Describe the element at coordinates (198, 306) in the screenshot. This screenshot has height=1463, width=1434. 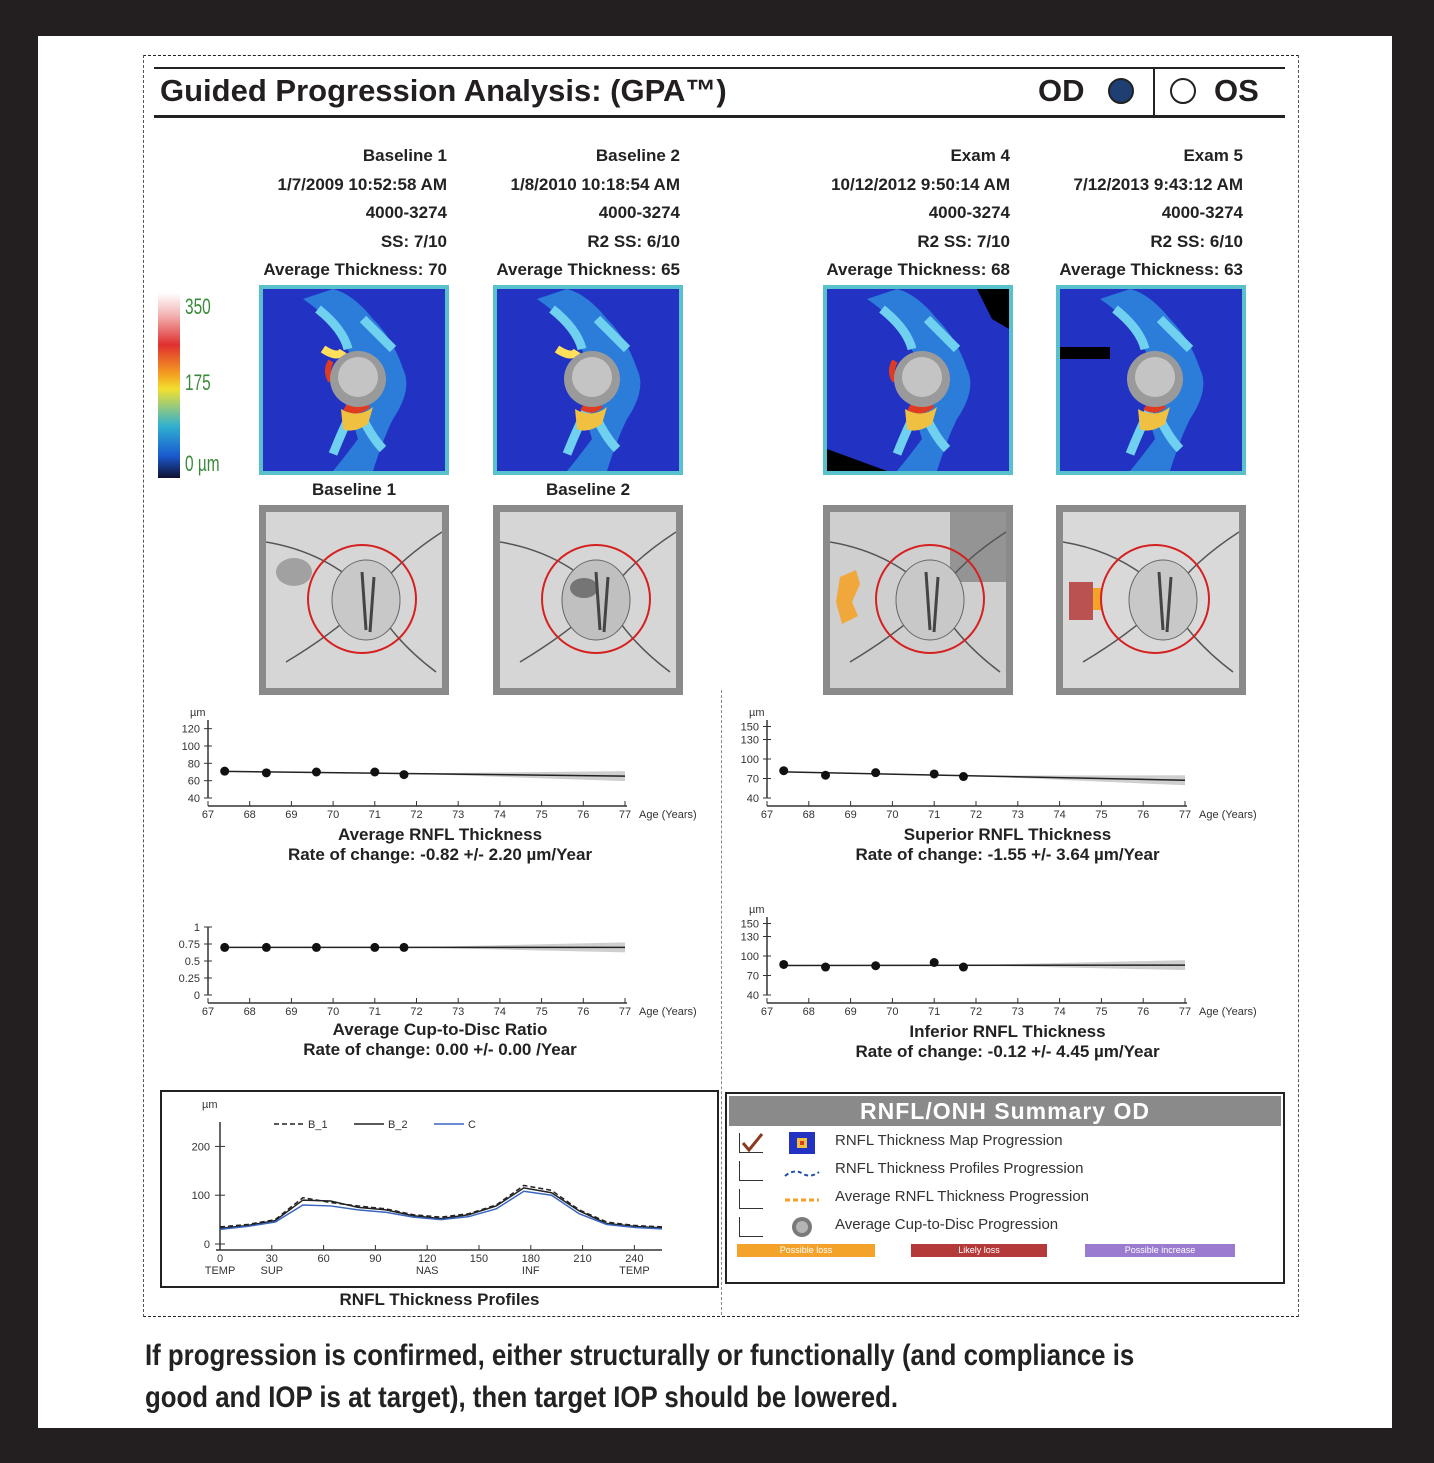
I see `colorscale-top-label: 350` at that location.